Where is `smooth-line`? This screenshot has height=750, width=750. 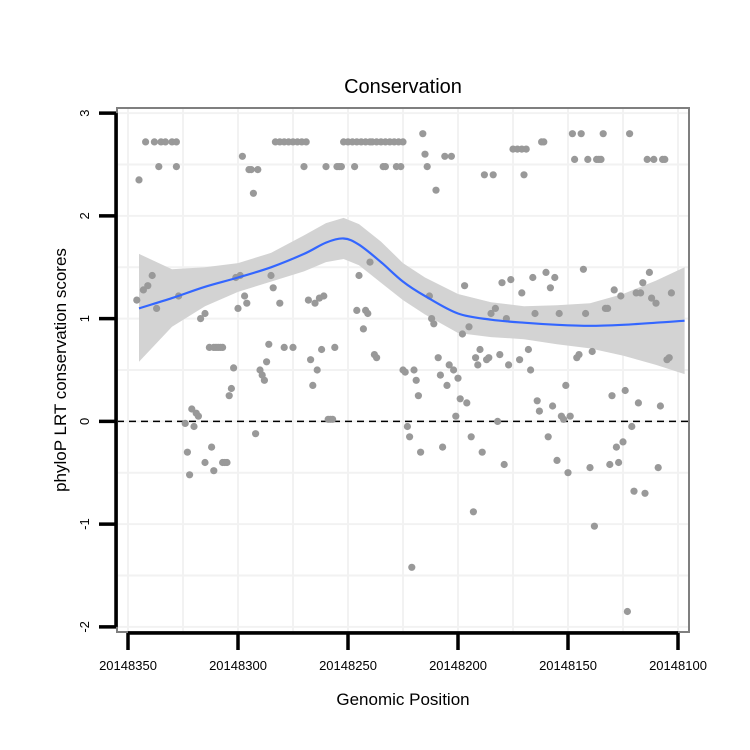
smooth-line is located at coordinates (411, 282).